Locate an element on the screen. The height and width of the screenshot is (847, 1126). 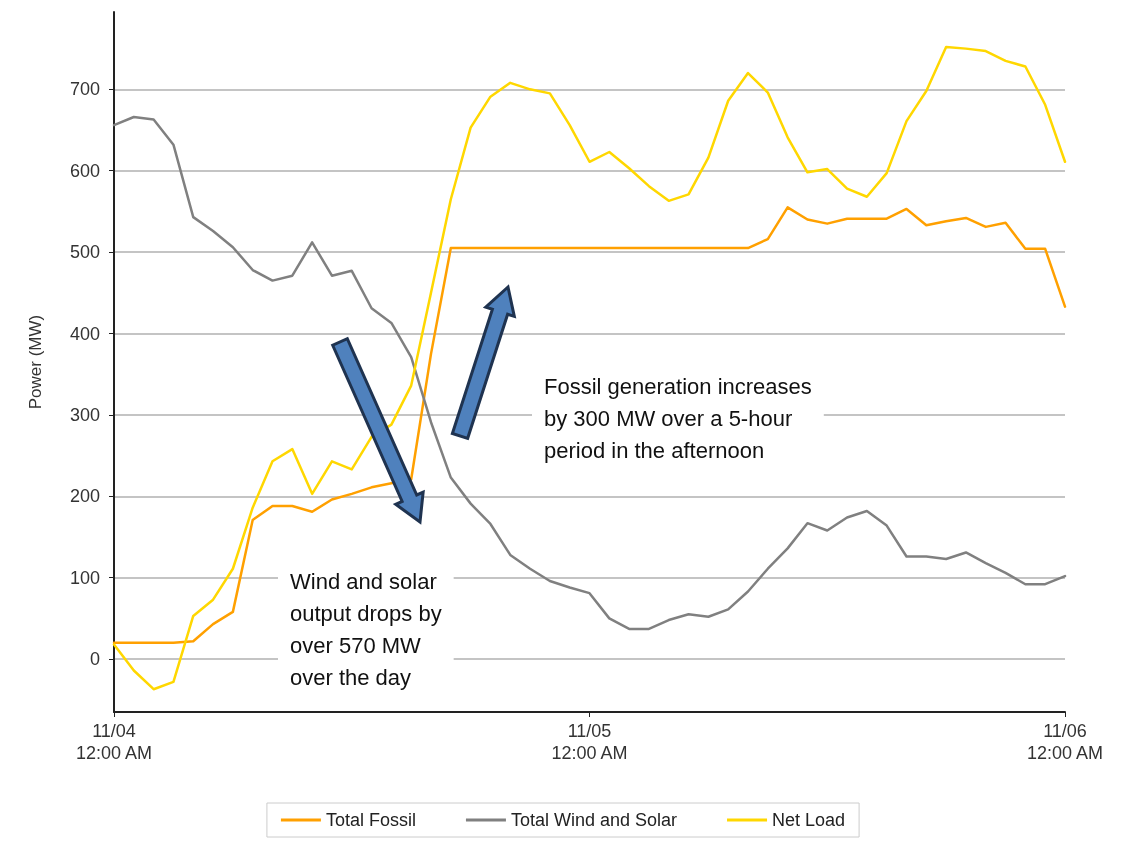
y-tick-label: 600 is located at coordinates (84, 170).